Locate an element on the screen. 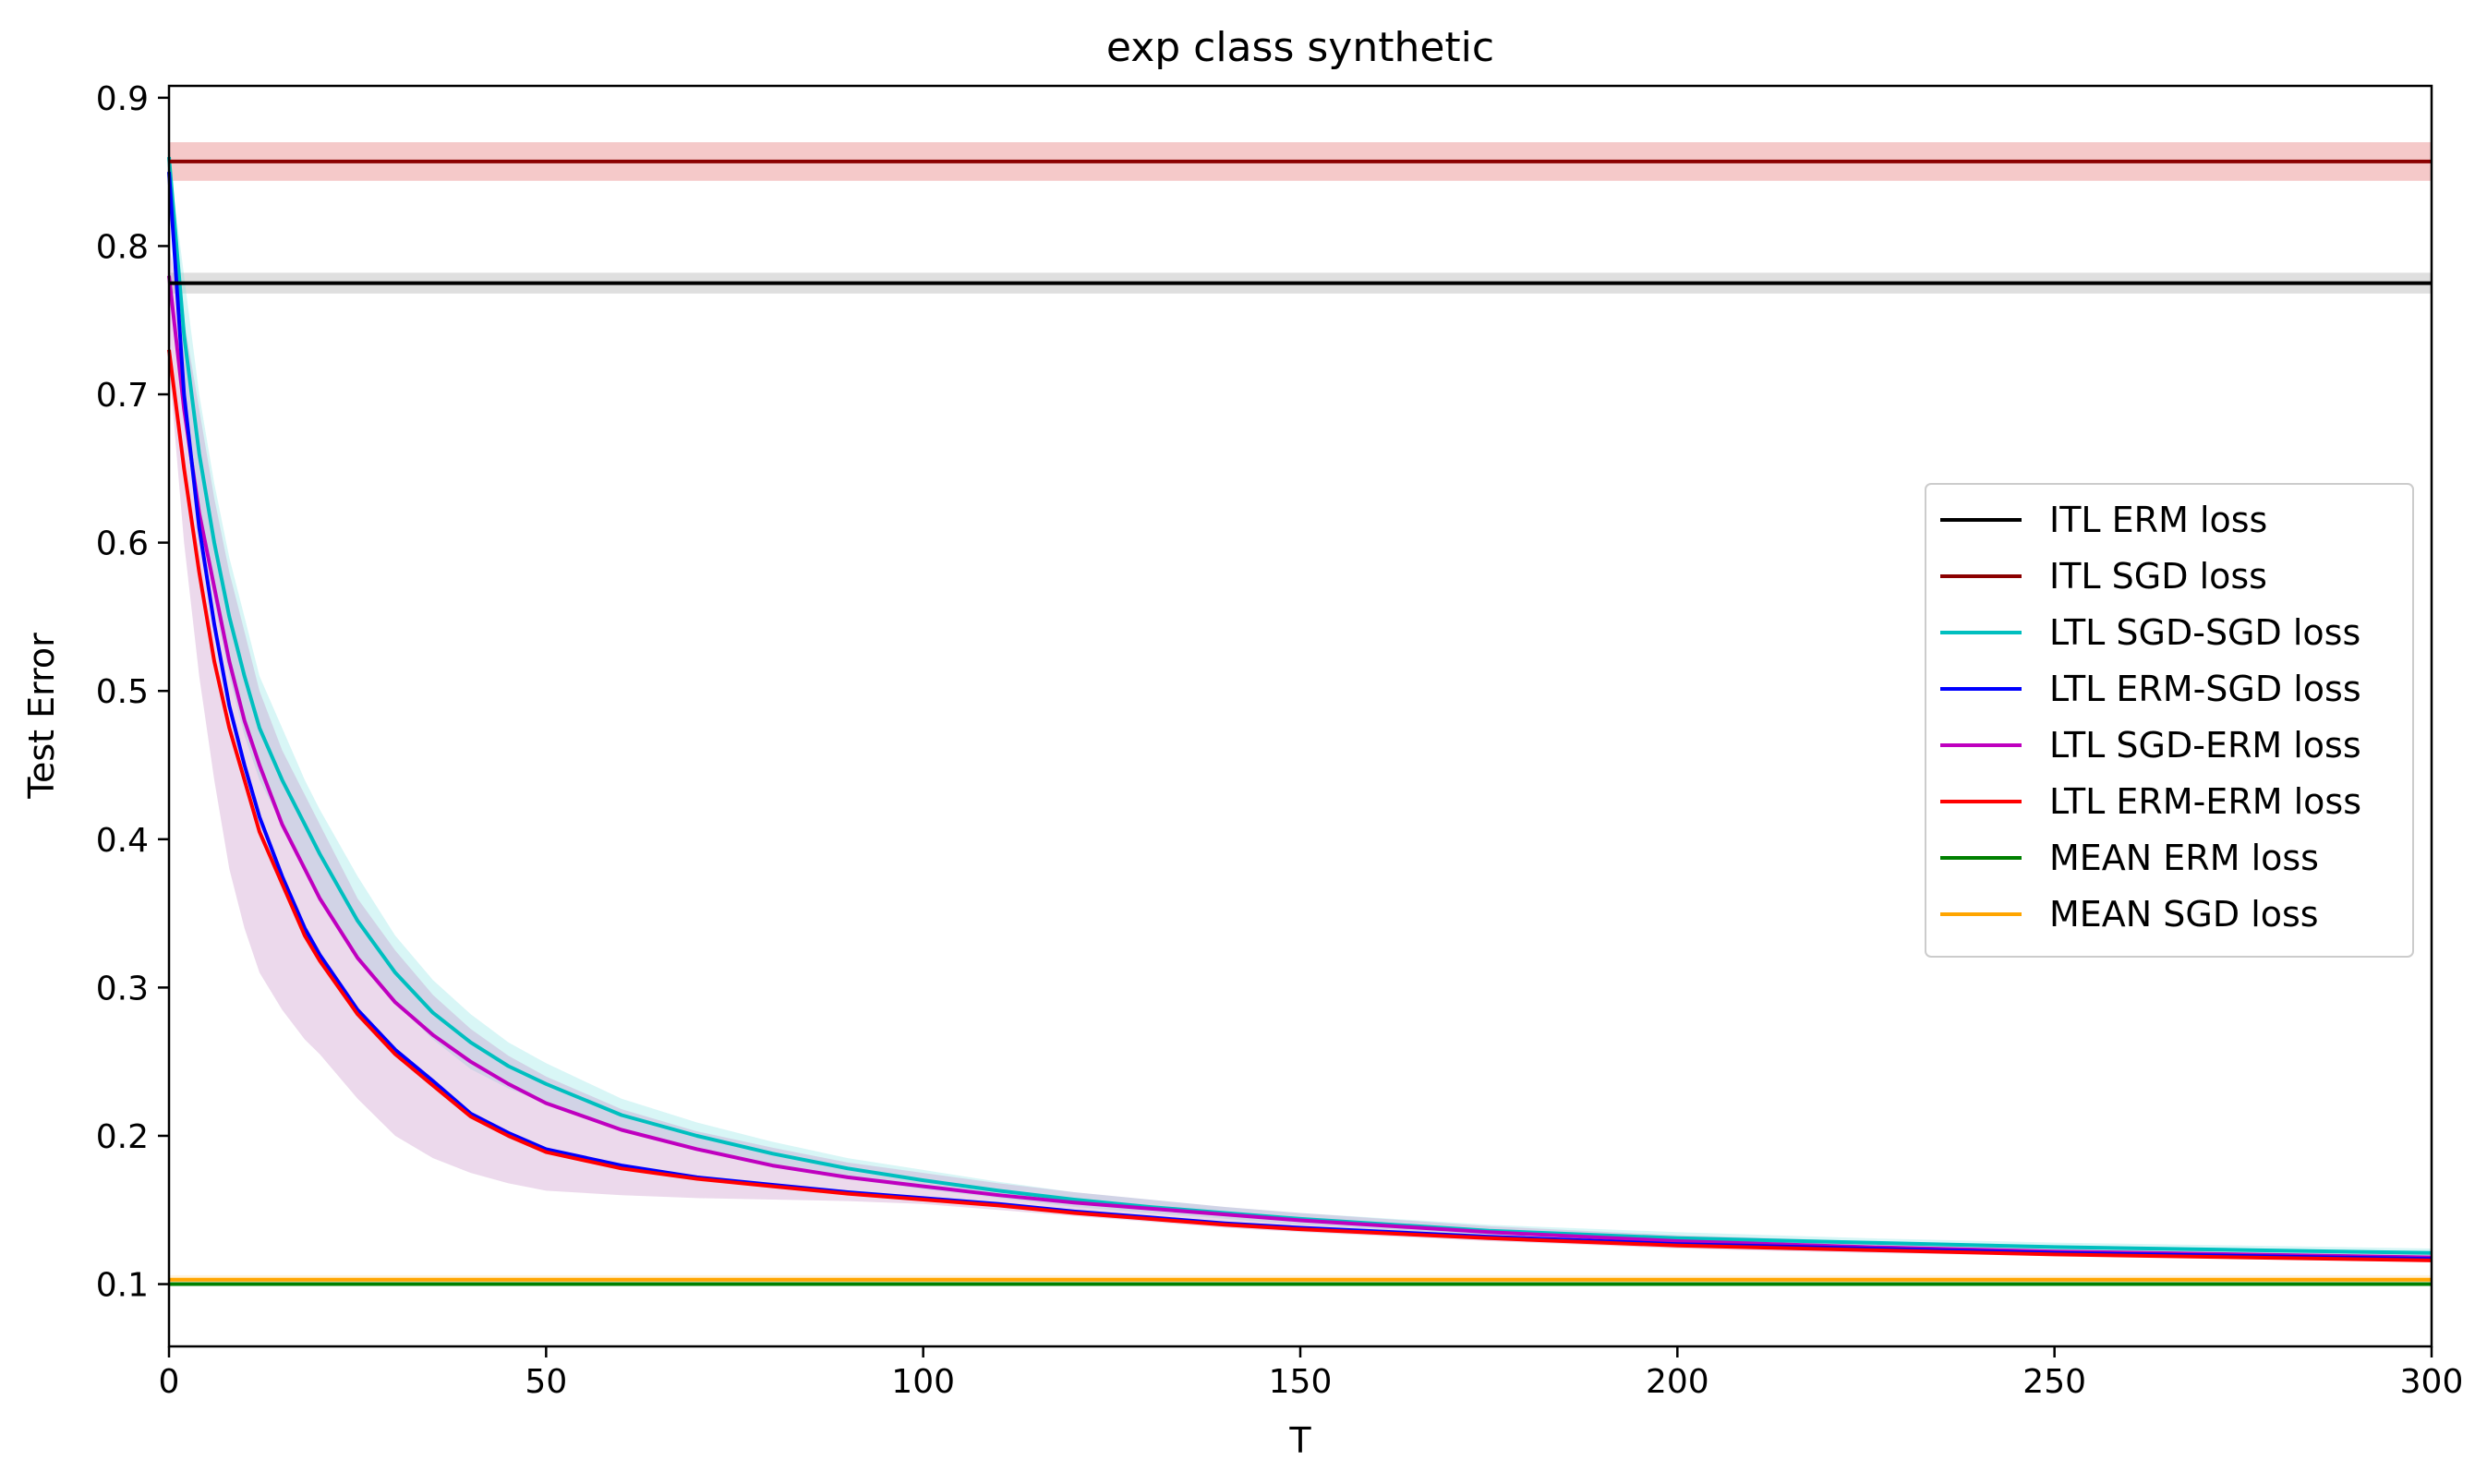  legend-box is located at coordinates (2169, 720).